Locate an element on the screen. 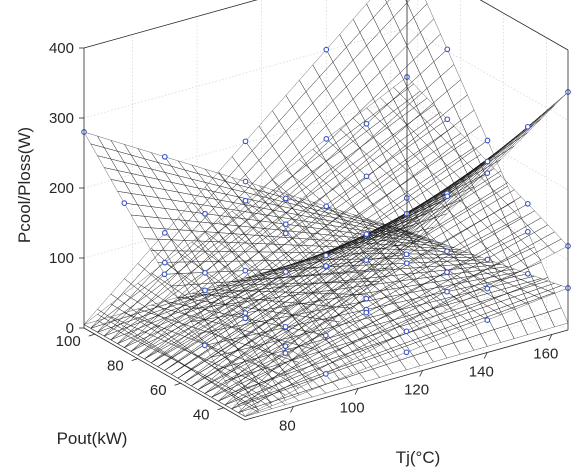  z-tick-label: 300 is located at coordinates (61, 118).